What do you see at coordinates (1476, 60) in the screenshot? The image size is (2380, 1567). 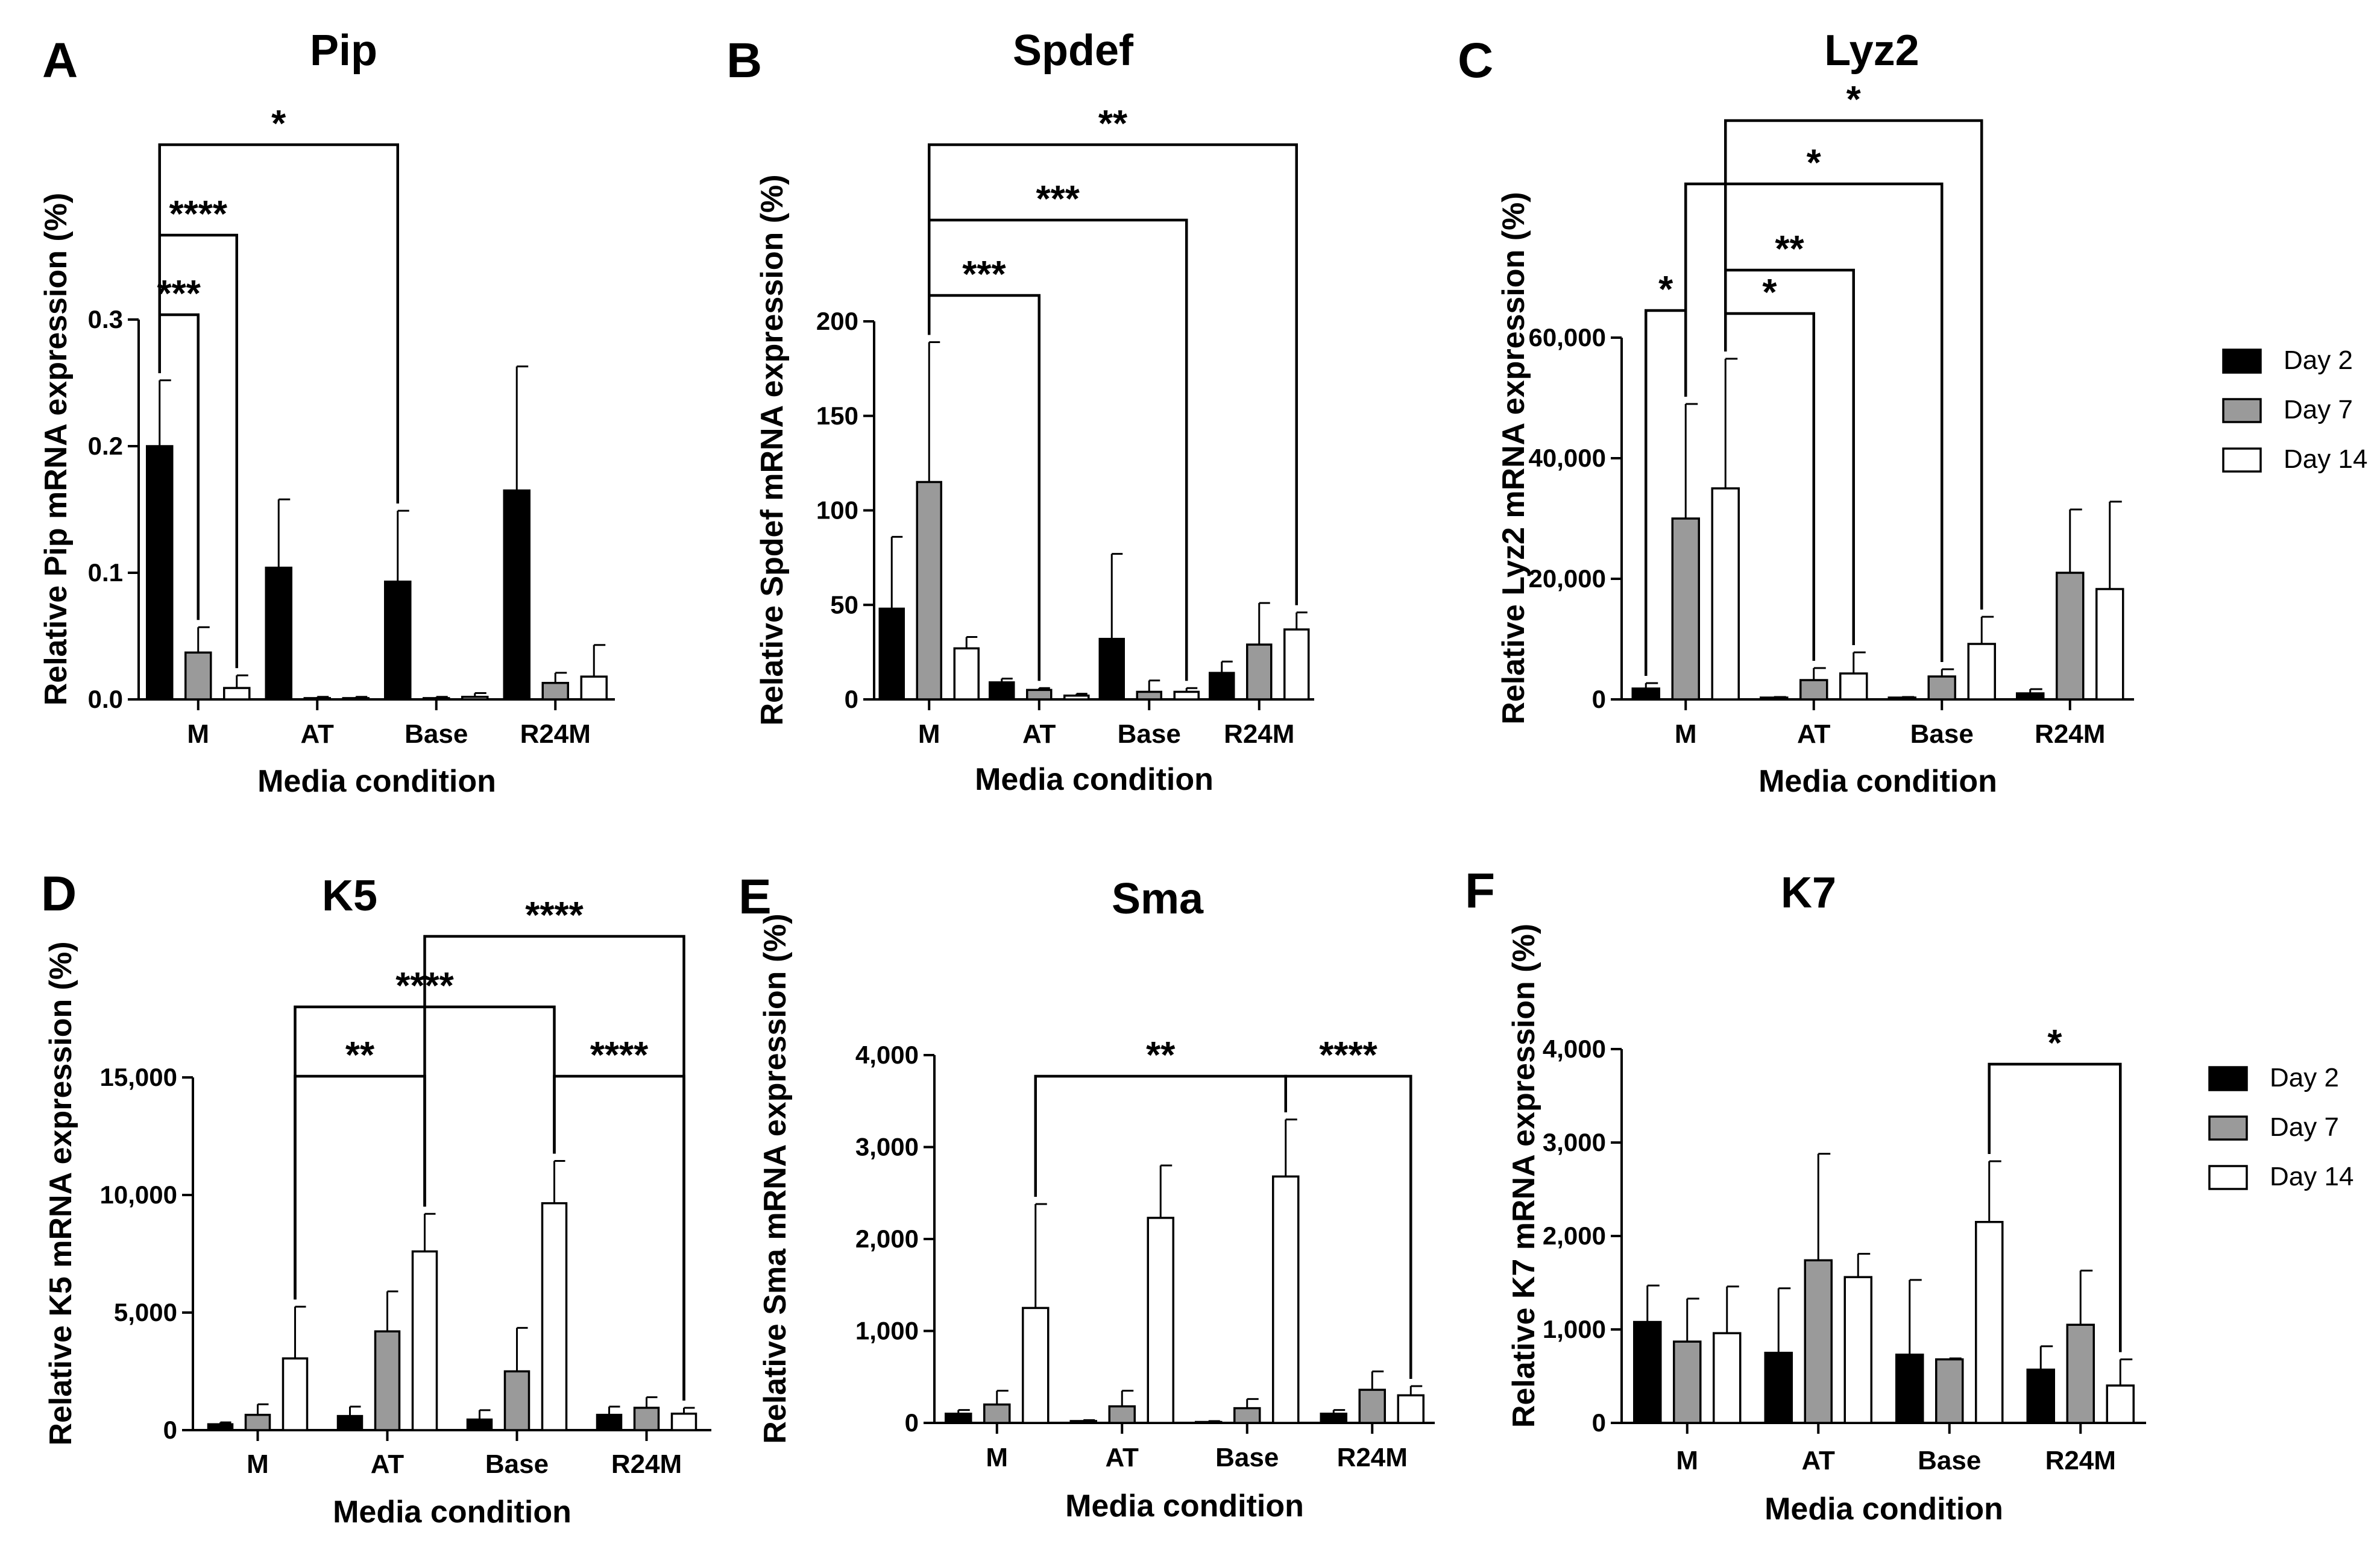 I see `panel-letter: C` at bounding box center [1476, 60].